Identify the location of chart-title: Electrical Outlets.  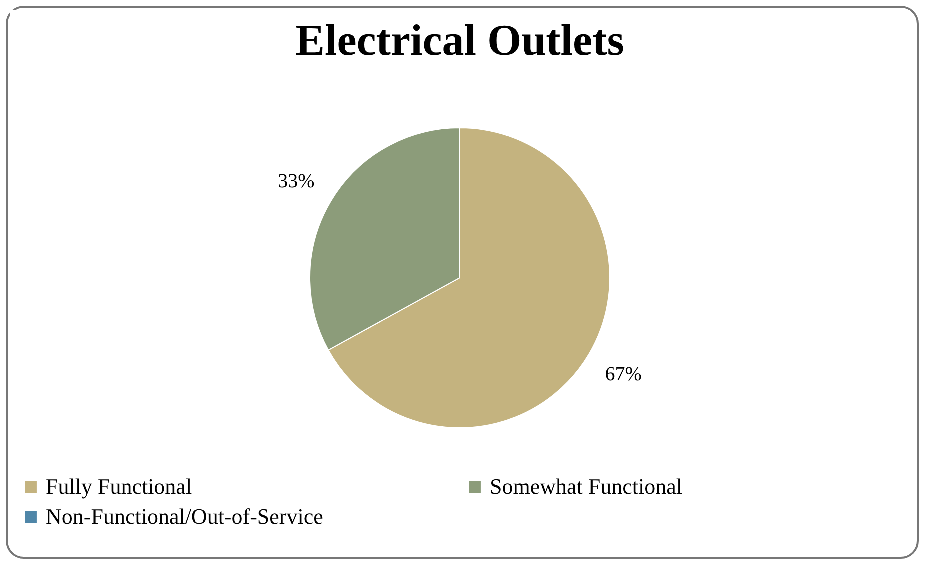
(460, 40).